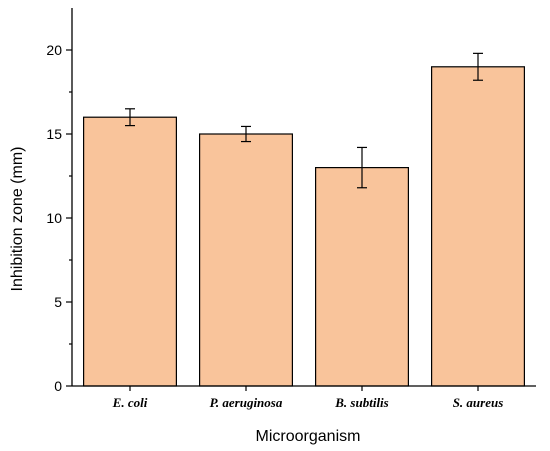 This screenshot has height=451, width=550. What do you see at coordinates (246, 260) in the screenshot?
I see `bar-p-aeruginosa` at bounding box center [246, 260].